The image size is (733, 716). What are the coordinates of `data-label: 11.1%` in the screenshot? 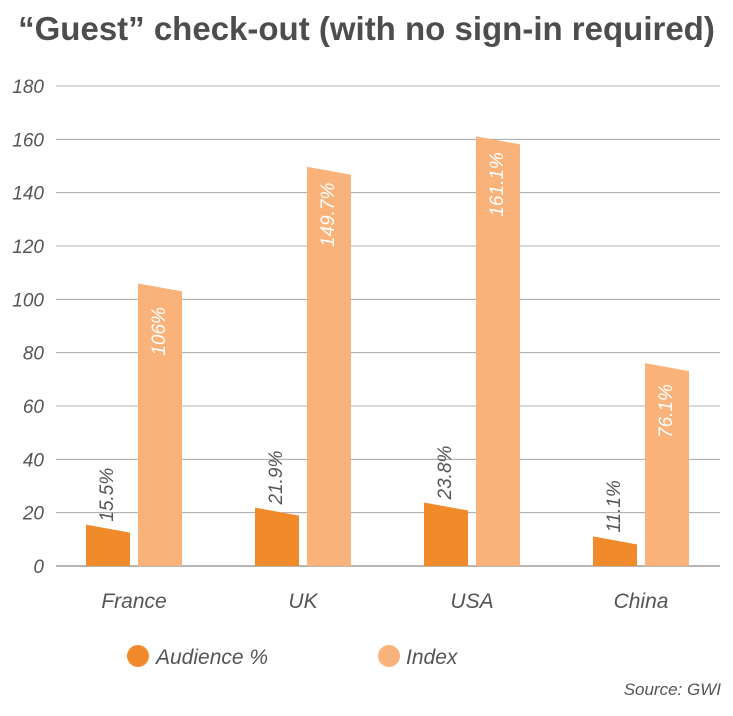 It's located at (614, 506).